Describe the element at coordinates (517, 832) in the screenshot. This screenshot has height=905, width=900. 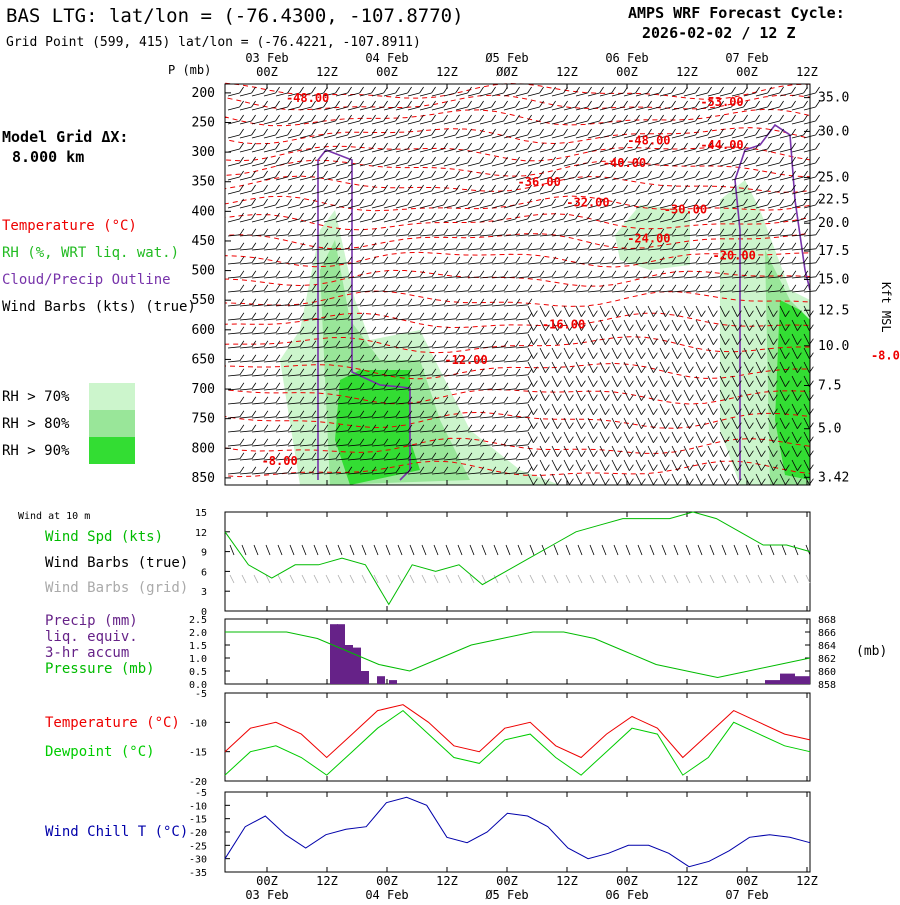
I see `wind-chill-series` at that location.